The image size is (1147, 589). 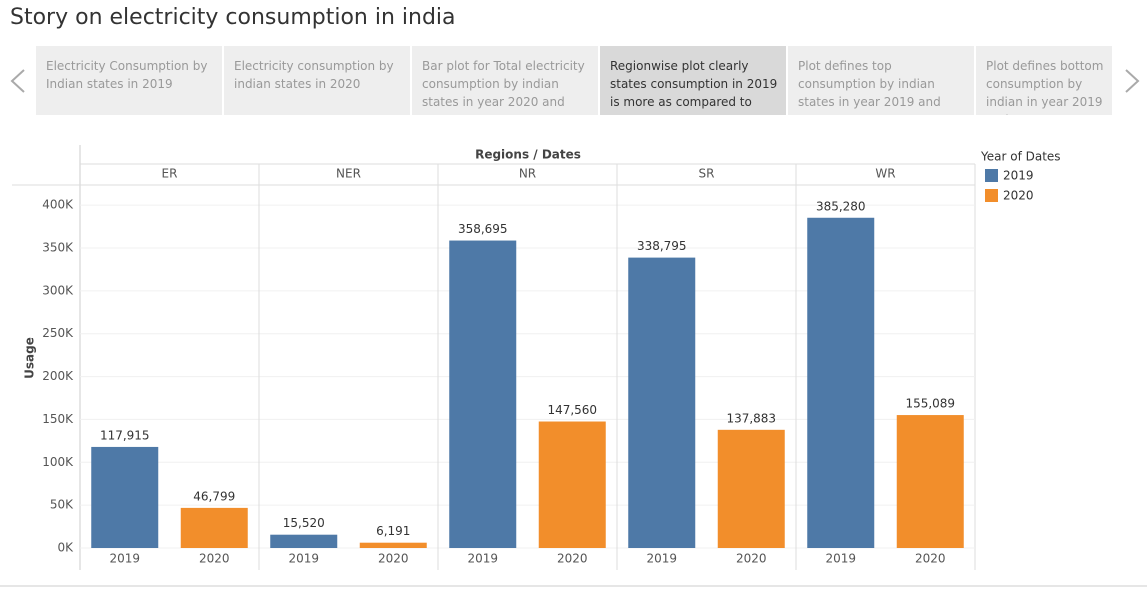 What do you see at coordinates (30, 358) in the screenshot?
I see `y-axis-label: Usage` at bounding box center [30, 358].